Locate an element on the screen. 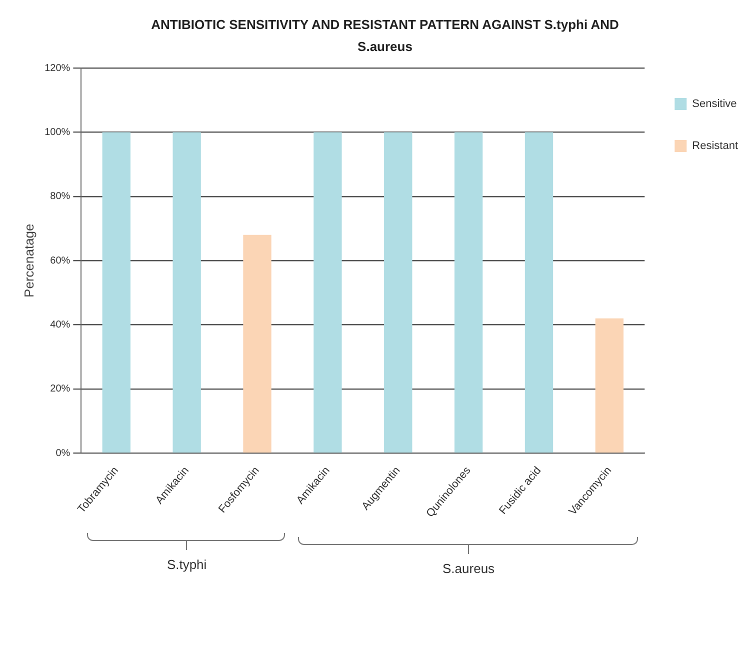 Image resolution: width=754 pixels, height=657 pixels. y-axis-title: Percenatage is located at coordinates (28, 261).